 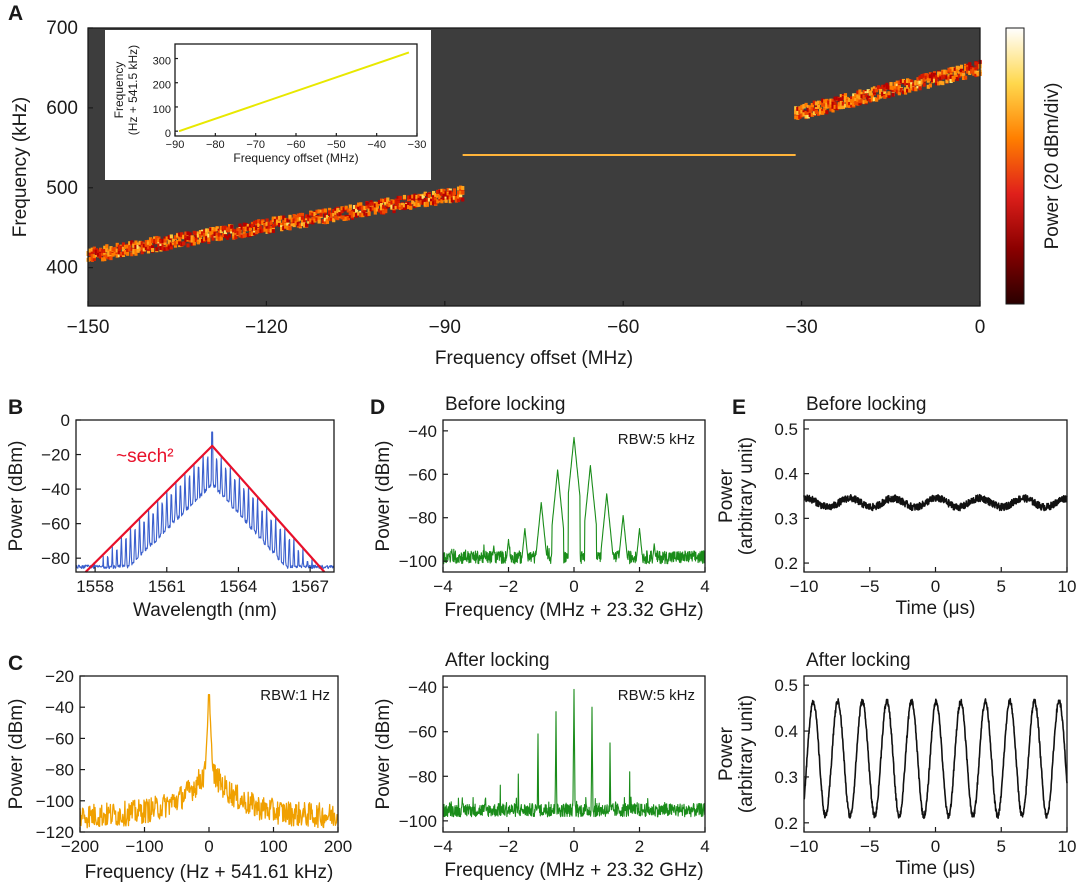 I want to click on x-axis-label: Frequency (MHz + 23.32 GHz), so click(x=573, y=610).